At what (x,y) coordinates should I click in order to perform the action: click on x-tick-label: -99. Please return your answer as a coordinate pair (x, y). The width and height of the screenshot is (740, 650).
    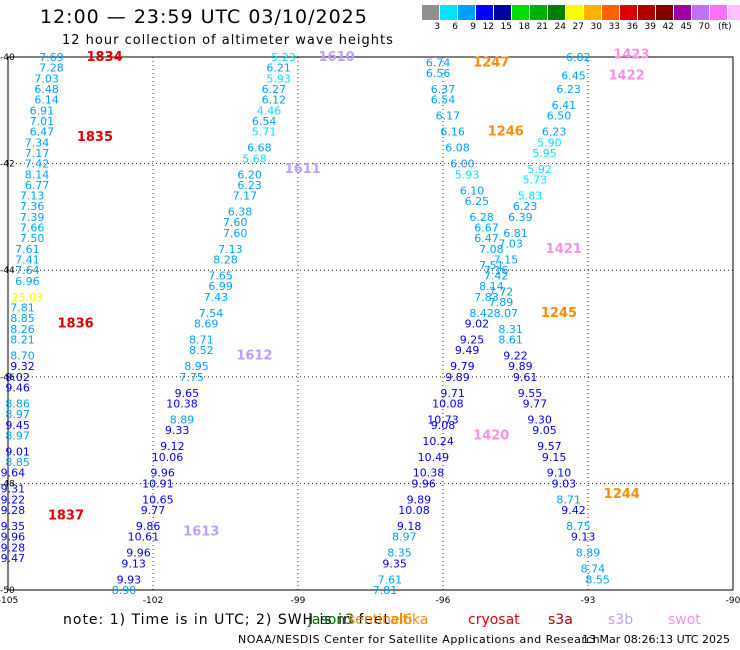
    Looking at the image, I should click on (298, 601).